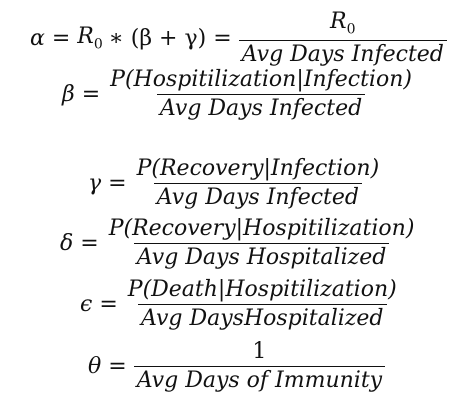  I want to click on epsilon-symbol: ϵ, so click(86, 305).